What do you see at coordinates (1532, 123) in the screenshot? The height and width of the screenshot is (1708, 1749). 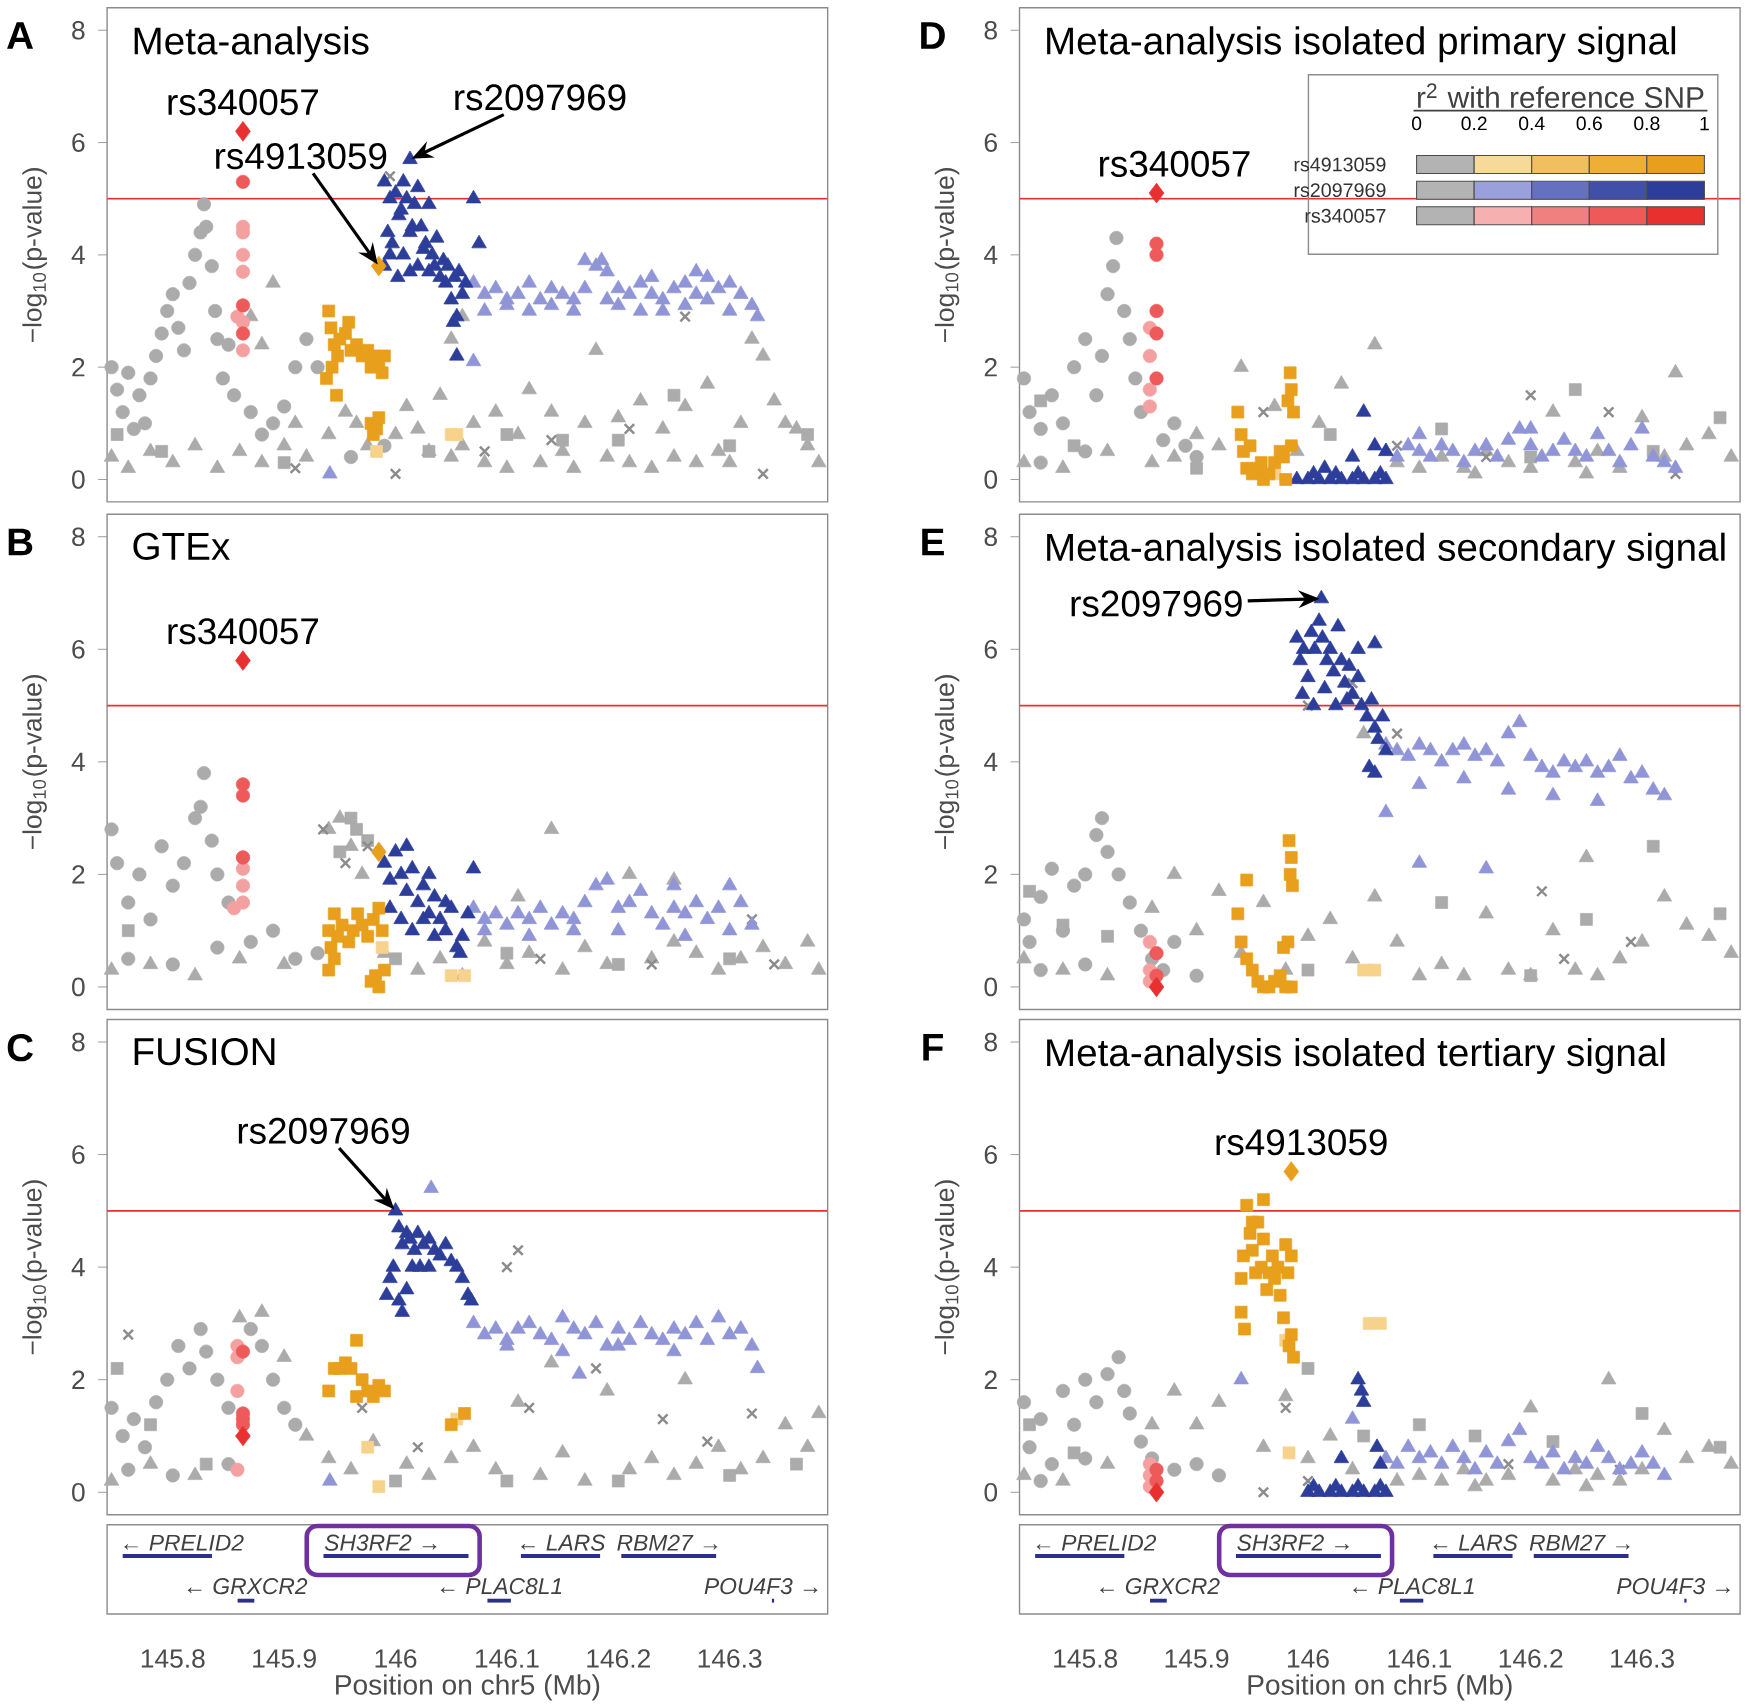 I see `x-tick-label: 0.4` at bounding box center [1532, 123].